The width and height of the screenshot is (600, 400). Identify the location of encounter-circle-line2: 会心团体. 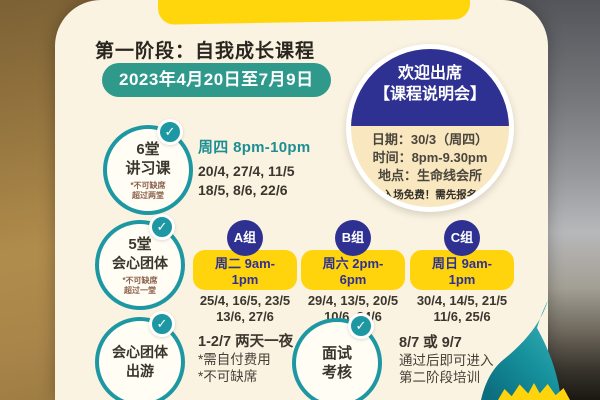
(140, 262).